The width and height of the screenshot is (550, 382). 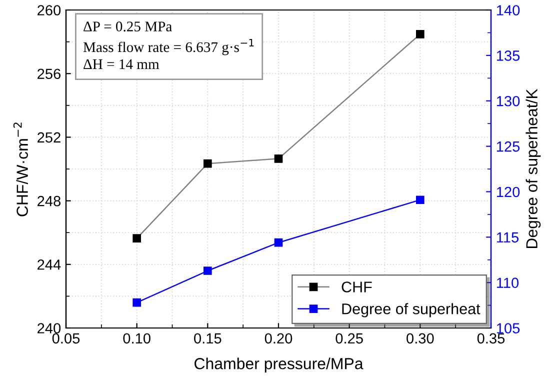 I want to click on y2-tick-label: 115, so click(x=507, y=237).